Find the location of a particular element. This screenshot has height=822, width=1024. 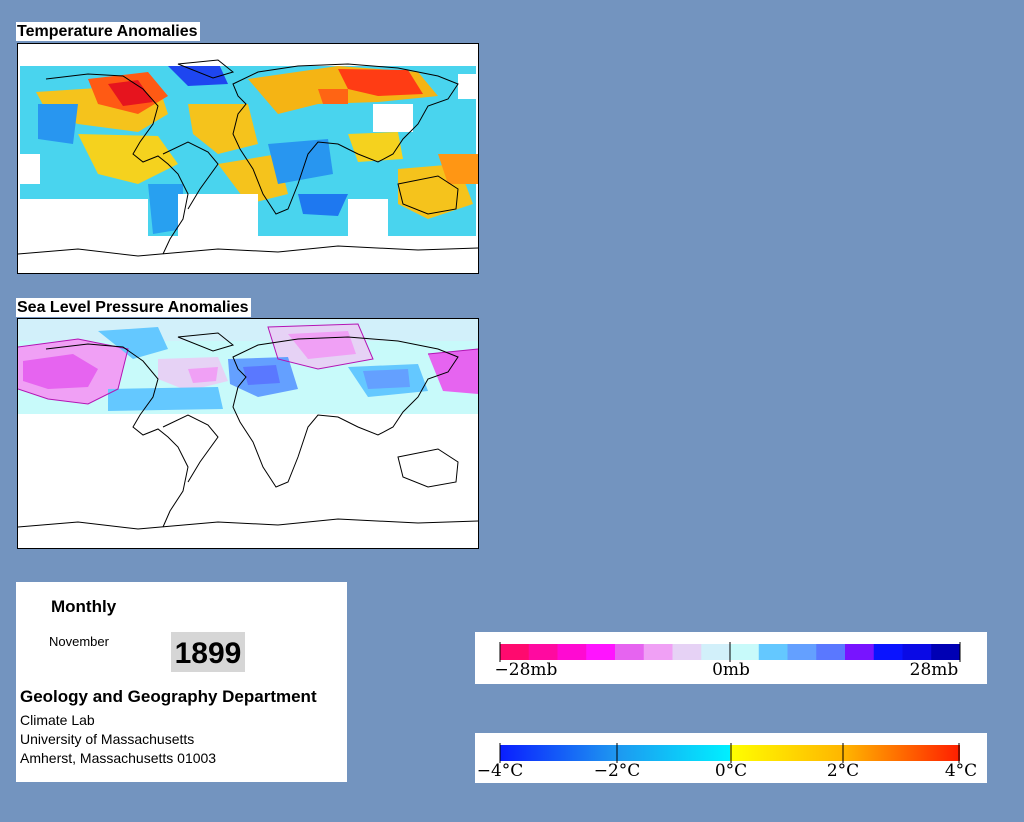

temperature-map-graphic is located at coordinates (248, 158).